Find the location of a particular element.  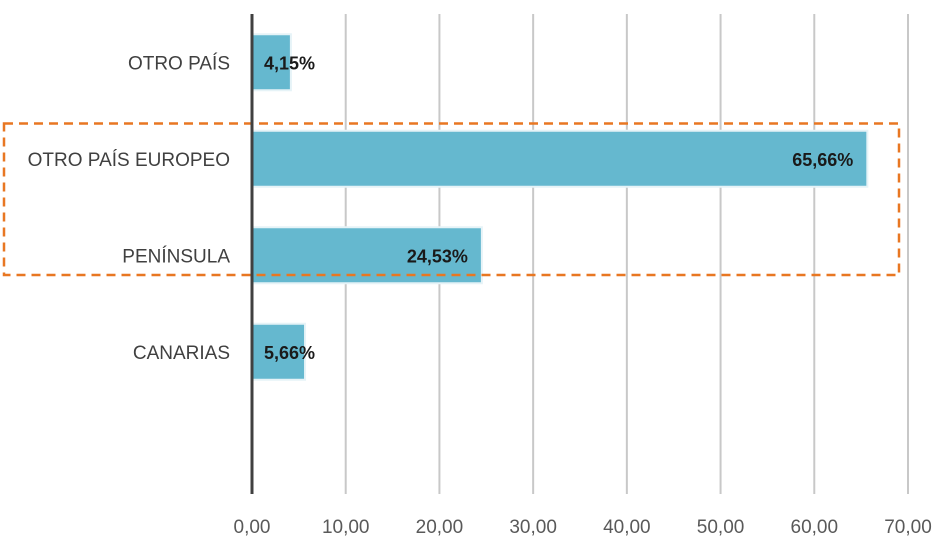

x-tick-label: 0,00 is located at coordinates (252, 527).